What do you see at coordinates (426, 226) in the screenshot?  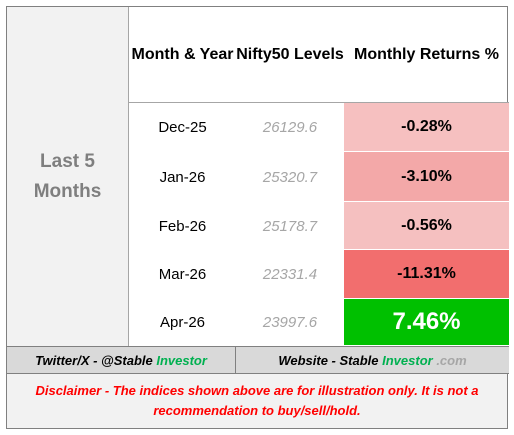 I see `return-cell: -0.56%` at bounding box center [426, 226].